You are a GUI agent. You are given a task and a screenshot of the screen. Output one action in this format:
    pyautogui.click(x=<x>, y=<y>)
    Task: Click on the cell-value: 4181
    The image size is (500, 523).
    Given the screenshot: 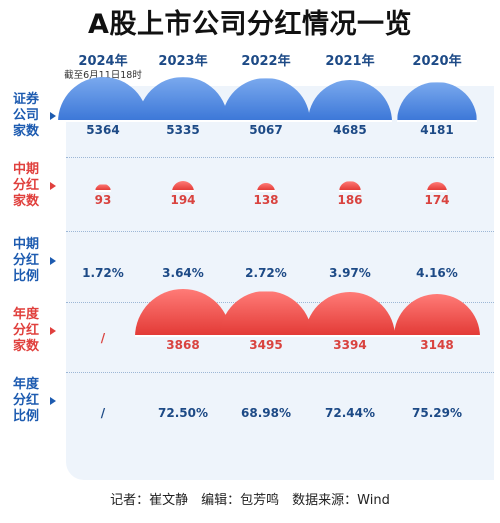 What is the action you would take?
    pyautogui.click(x=437, y=130)
    